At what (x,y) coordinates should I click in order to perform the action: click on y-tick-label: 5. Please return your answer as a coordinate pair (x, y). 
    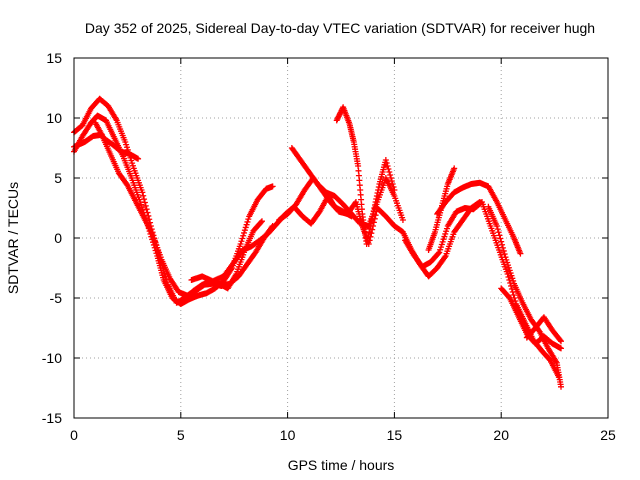
    Looking at the image, I should click on (58, 178).